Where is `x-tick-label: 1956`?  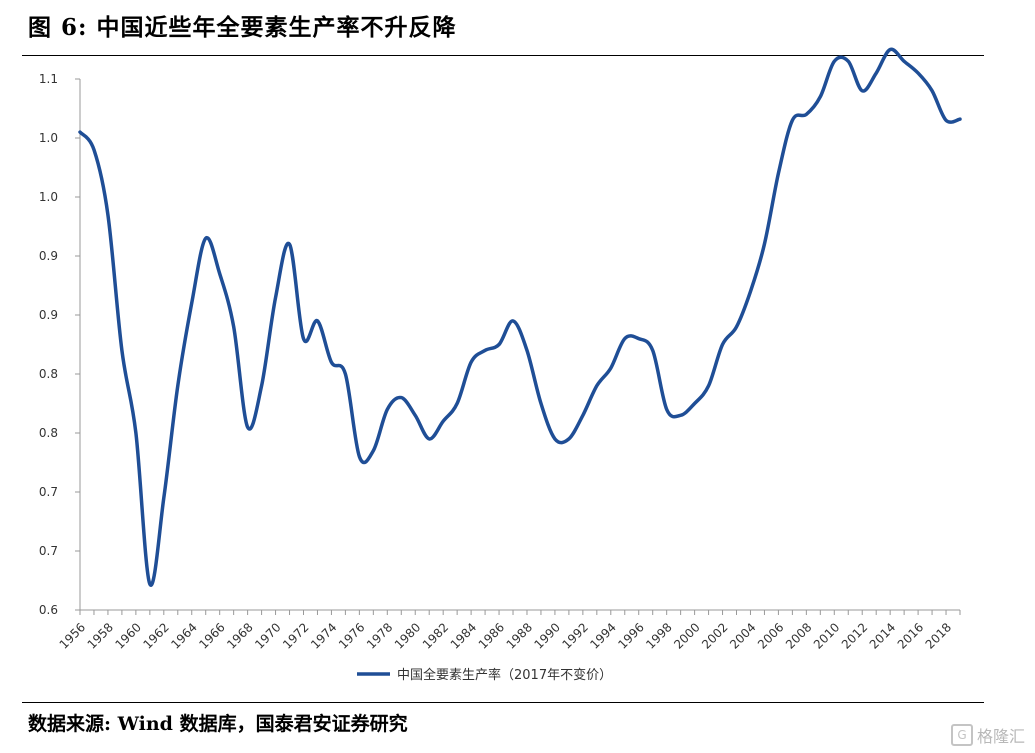
x-tick-label: 1956 is located at coordinates (72, 635).